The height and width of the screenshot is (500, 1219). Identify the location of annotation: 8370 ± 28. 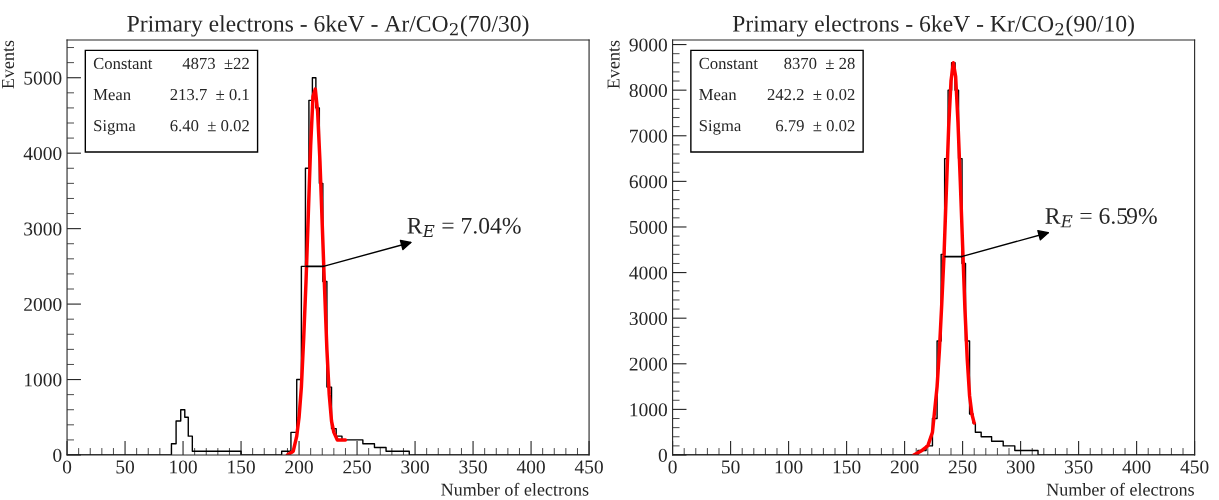
(819, 63).